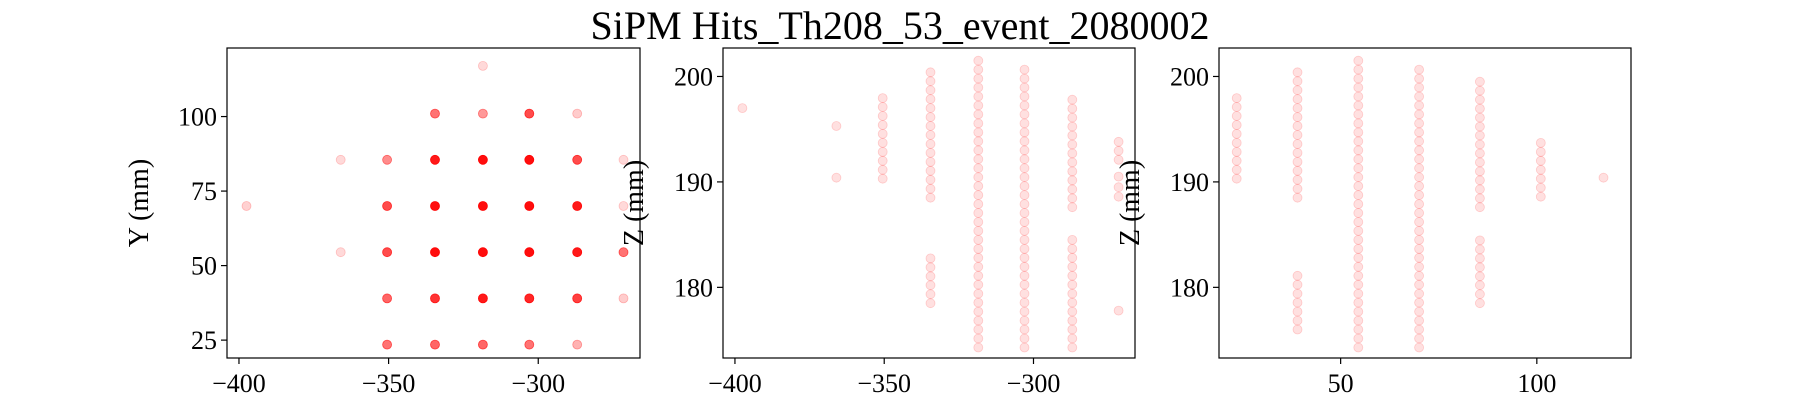  I want to click on figure-title: SiPM Hits_Th208_53_event_2080002, so click(900, 25).